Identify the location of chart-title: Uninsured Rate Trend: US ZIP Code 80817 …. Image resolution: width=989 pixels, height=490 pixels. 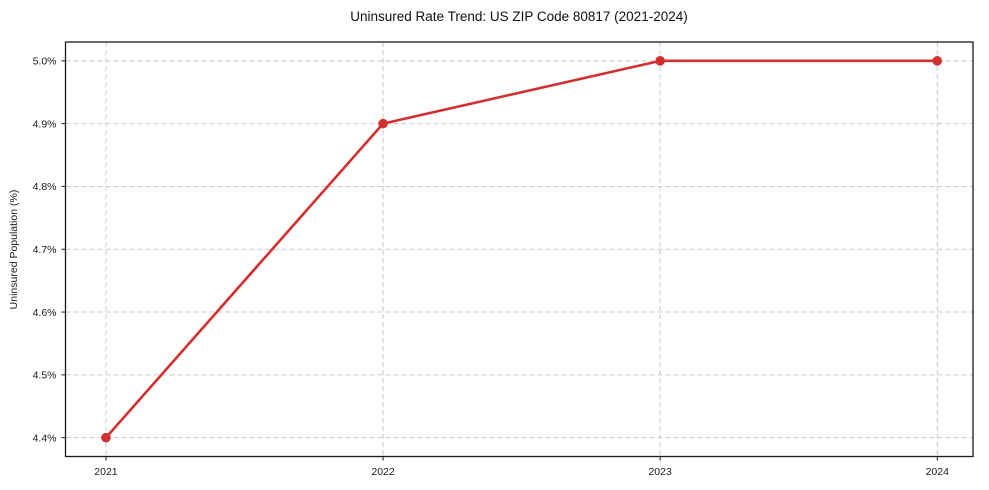
(518, 16).